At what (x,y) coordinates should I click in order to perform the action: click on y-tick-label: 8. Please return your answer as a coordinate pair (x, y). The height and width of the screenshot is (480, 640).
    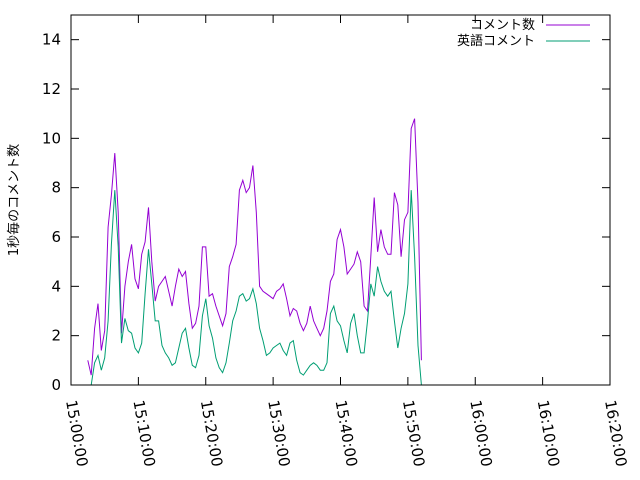
    Looking at the image, I should click on (56, 188).